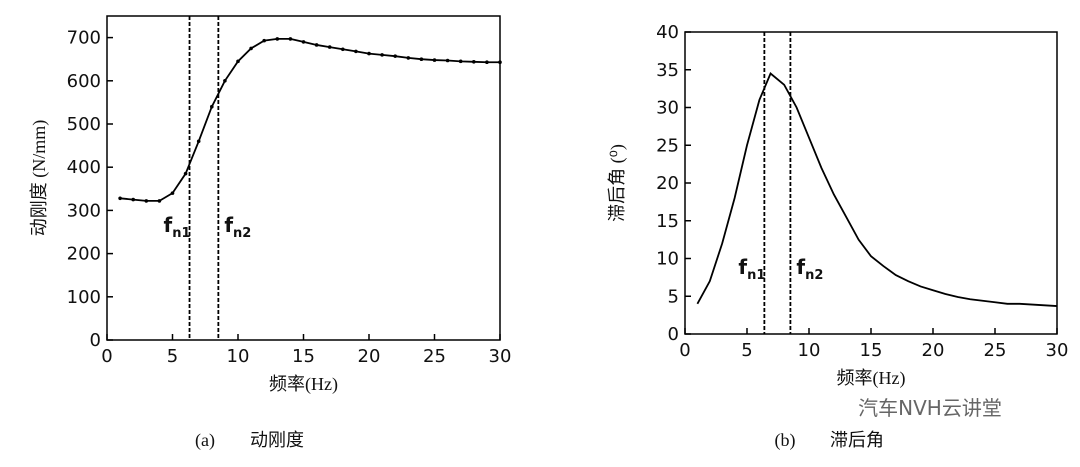 The height and width of the screenshot is (467, 1080). I want to click on caption-tag: (b), so click(785, 440).